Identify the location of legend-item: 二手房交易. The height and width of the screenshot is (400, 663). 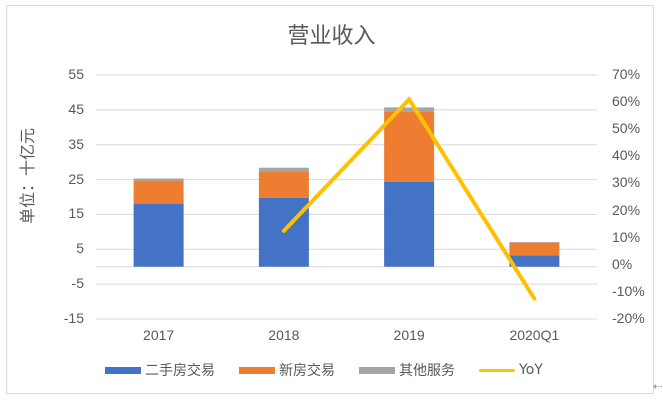
(160, 370).